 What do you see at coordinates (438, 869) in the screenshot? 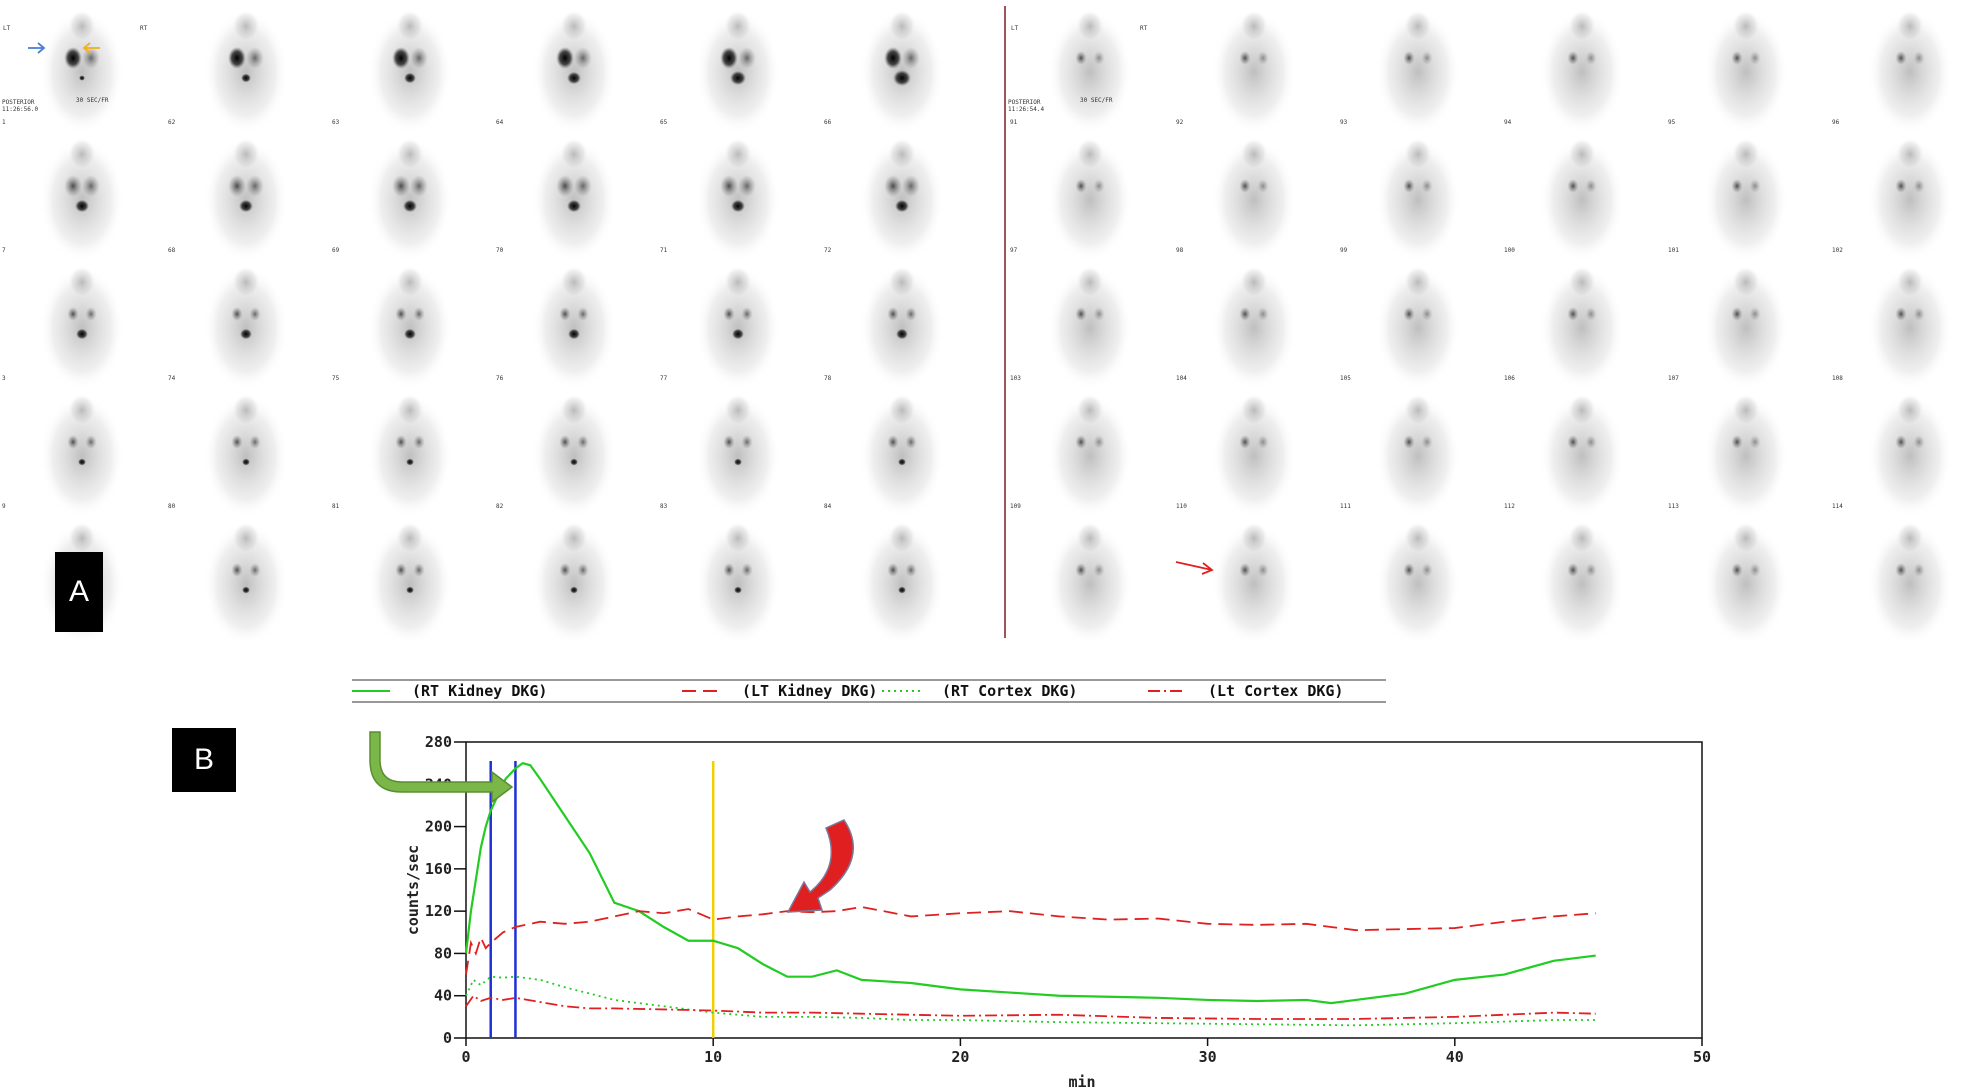
I see `y-tick-label: 160` at bounding box center [438, 869].